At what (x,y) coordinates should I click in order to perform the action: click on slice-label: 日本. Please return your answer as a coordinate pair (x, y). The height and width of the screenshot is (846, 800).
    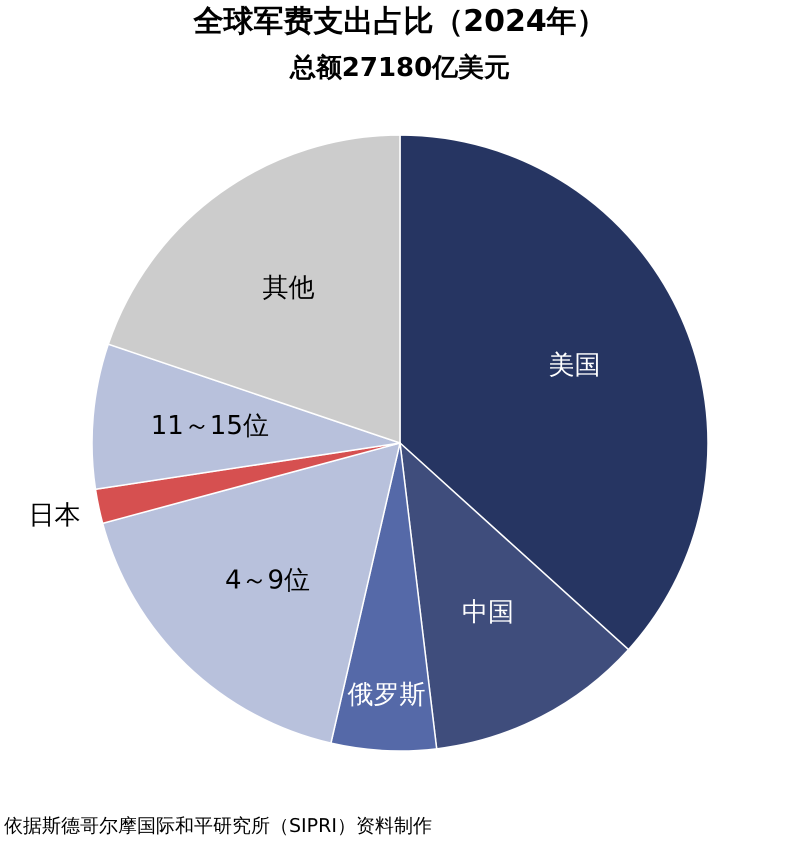
    Looking at the image, I should click on (54, 515).